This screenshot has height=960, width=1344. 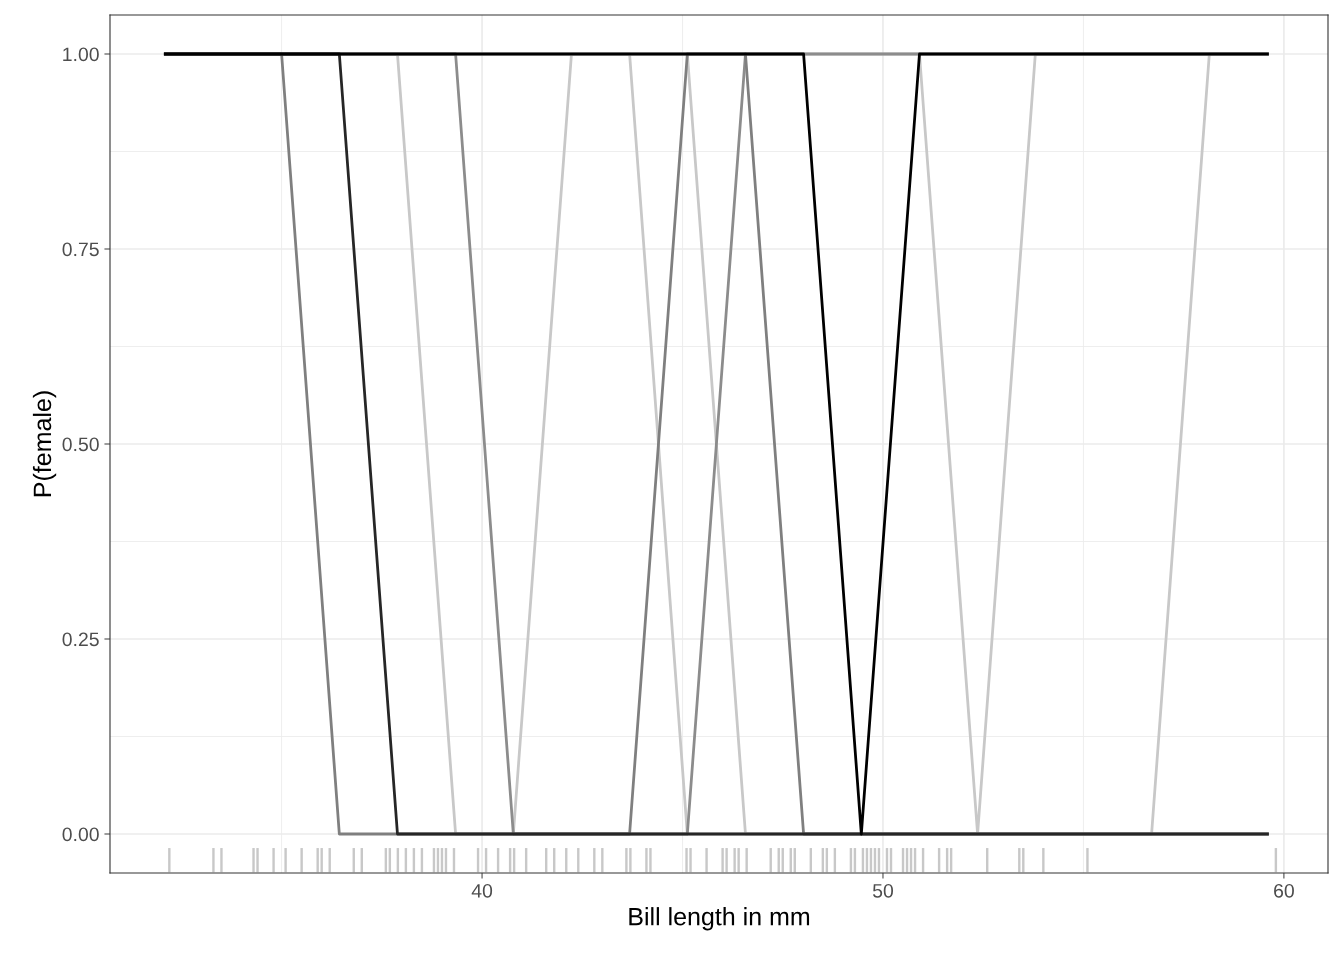 What do you see at coordinates (719, 919) in the screenshot?
I see `x-axis-title: Bill length in mm` at bounding box center [719, 919].